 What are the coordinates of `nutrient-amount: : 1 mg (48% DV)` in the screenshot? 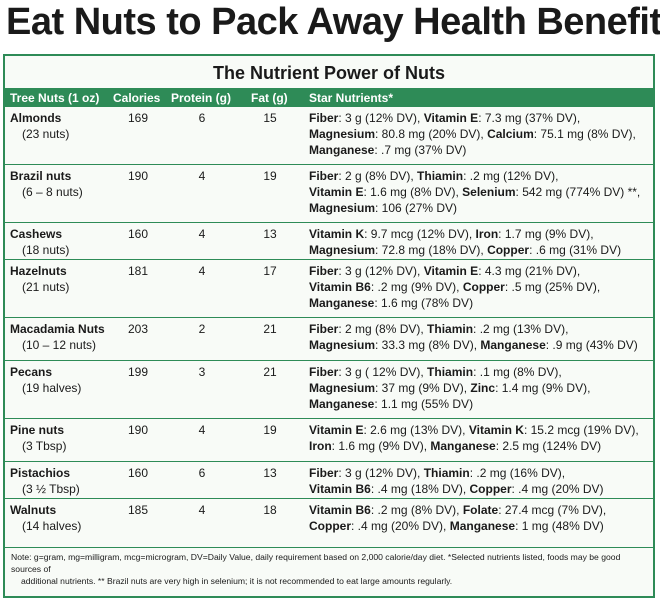 It's located at (559, 526).